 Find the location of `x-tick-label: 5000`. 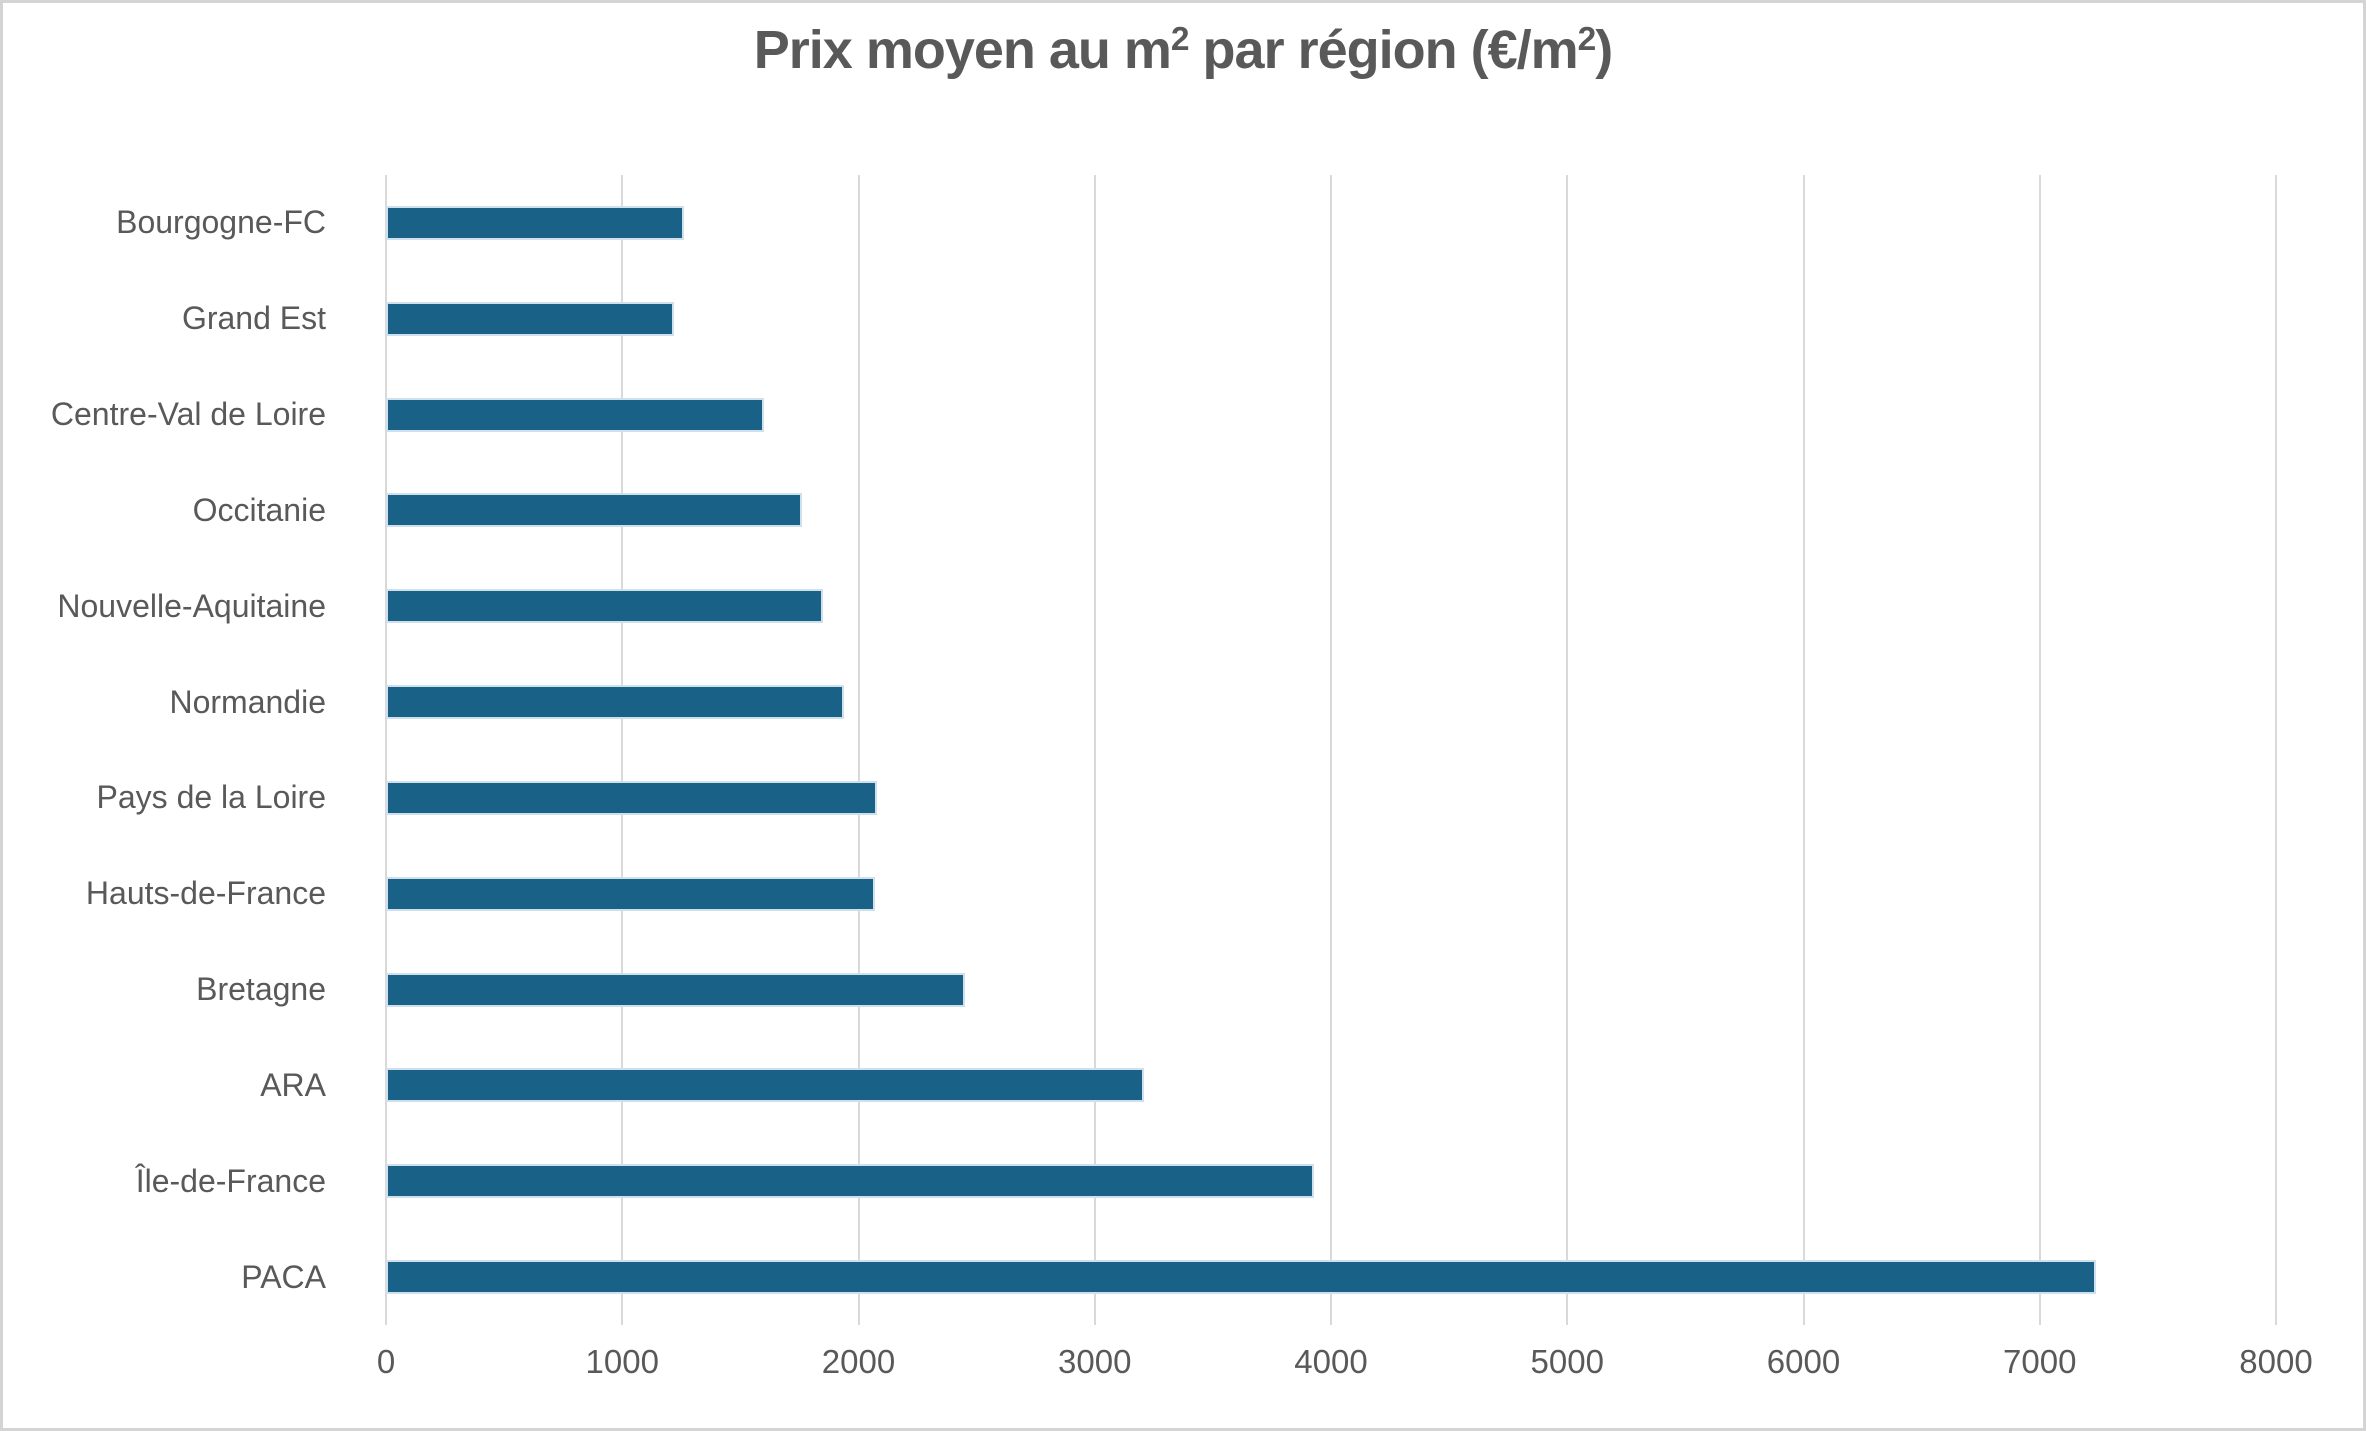

x-tick-label: 5000 is located at coordinates (1567, 1361).